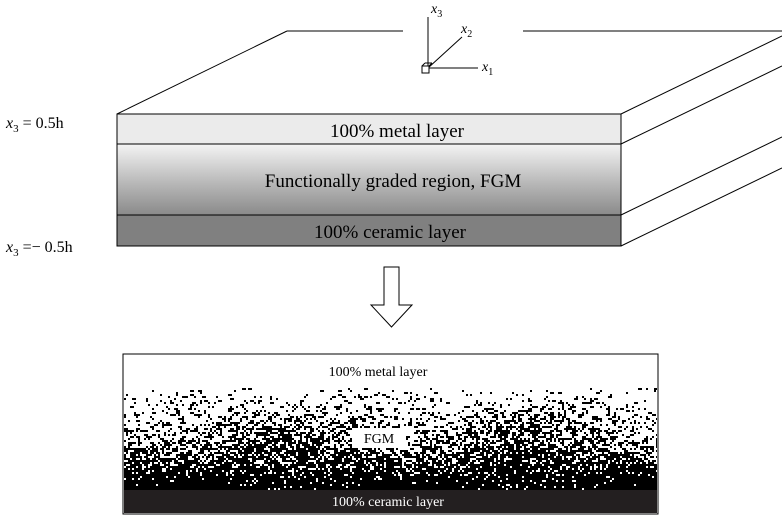  I want to click on metal-layer-label: 100% metal layer, so click(397, 131).